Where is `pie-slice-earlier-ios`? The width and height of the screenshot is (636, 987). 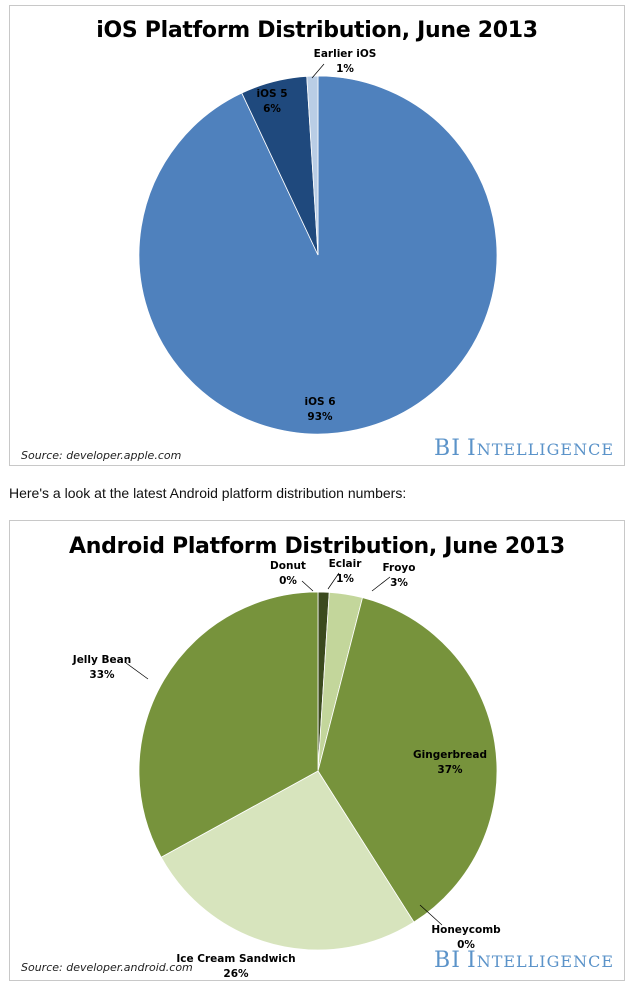 pie-slice-earlier-ios is located at coordinates (312, 165).